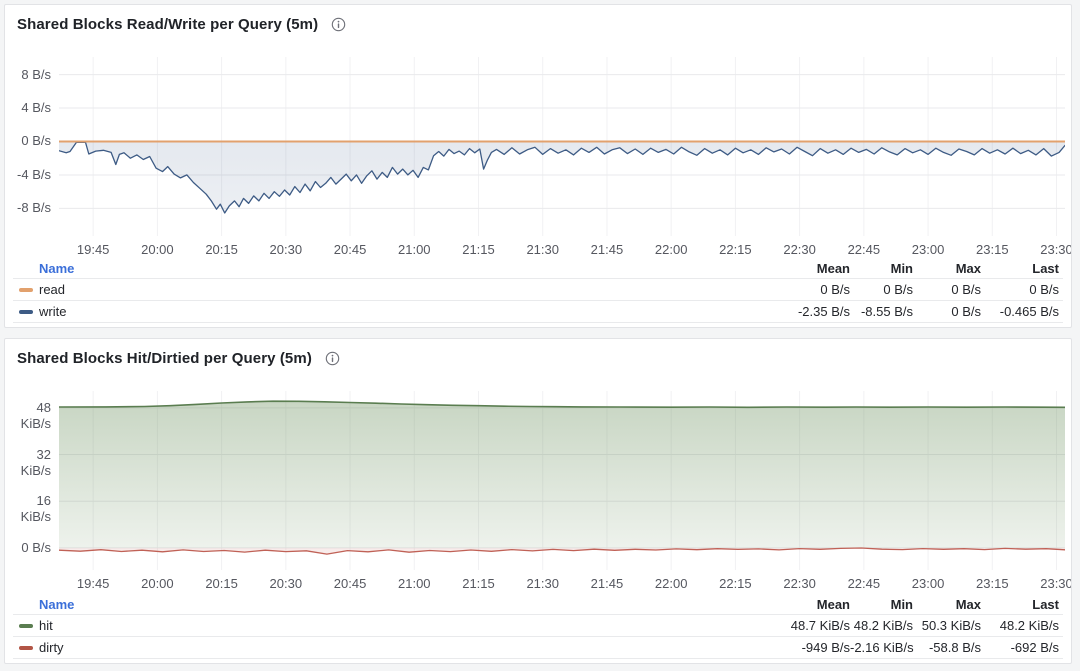 This screenshot has width=1080, height=671. What do you see at coordinates (1029, 625) in the screenshot?
I see `hit-last-value: 48.2 KiB/s` at bounding box center [1029, 625].